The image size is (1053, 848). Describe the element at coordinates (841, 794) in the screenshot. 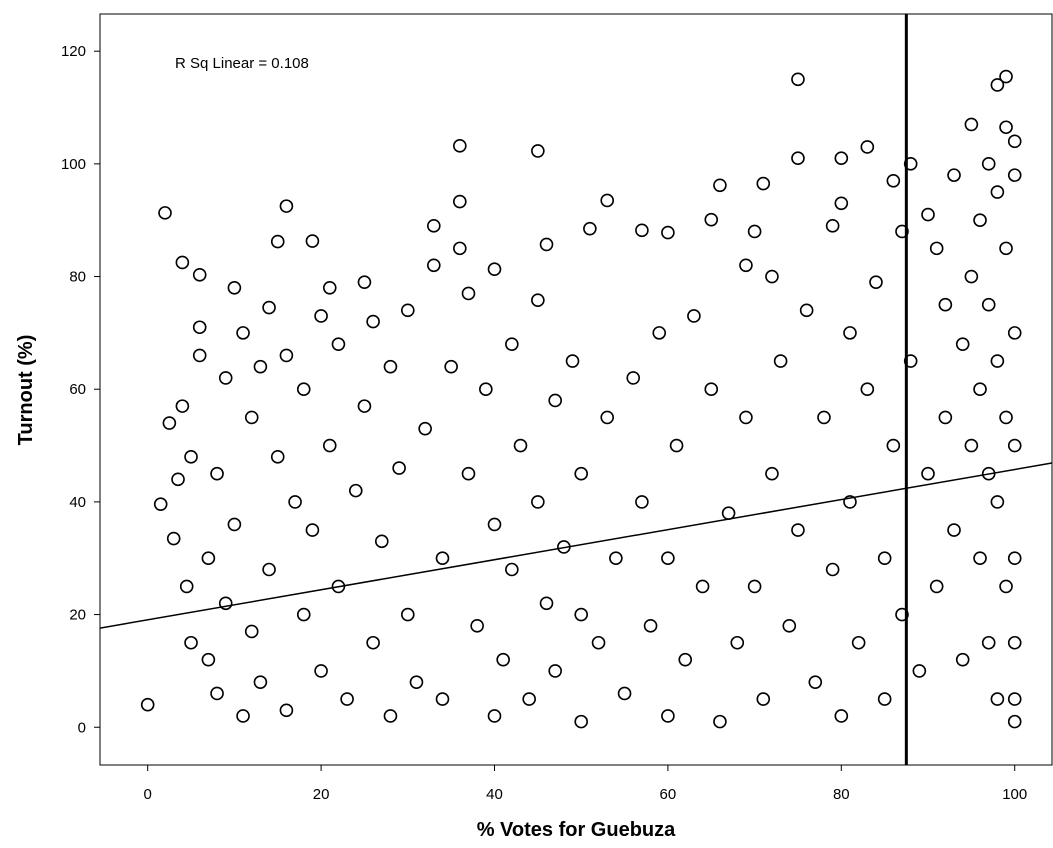

I see `x-tick-label: 80` at that location.